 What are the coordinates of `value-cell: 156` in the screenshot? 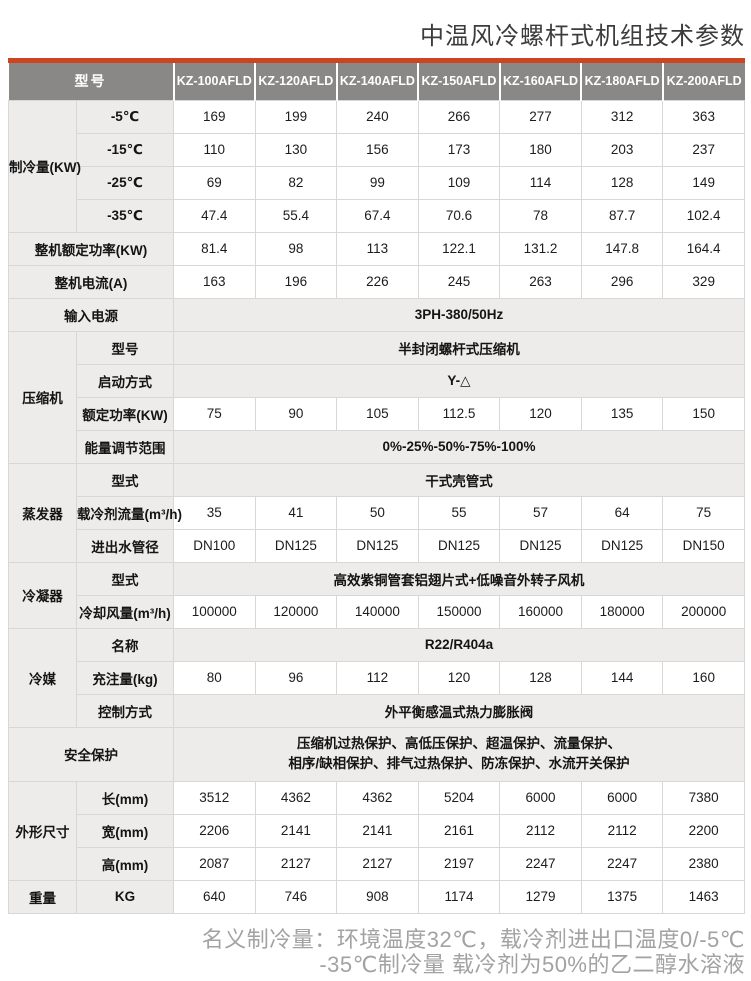 It's located at (377, 149).